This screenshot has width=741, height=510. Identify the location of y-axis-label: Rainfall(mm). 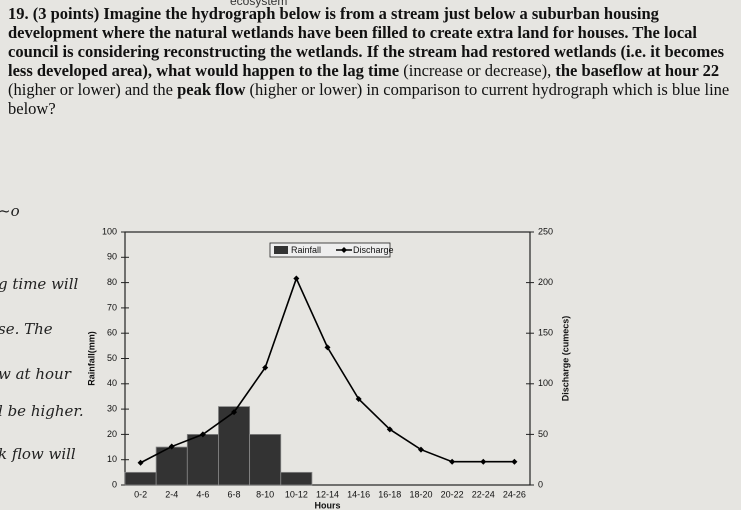
(91, 358).